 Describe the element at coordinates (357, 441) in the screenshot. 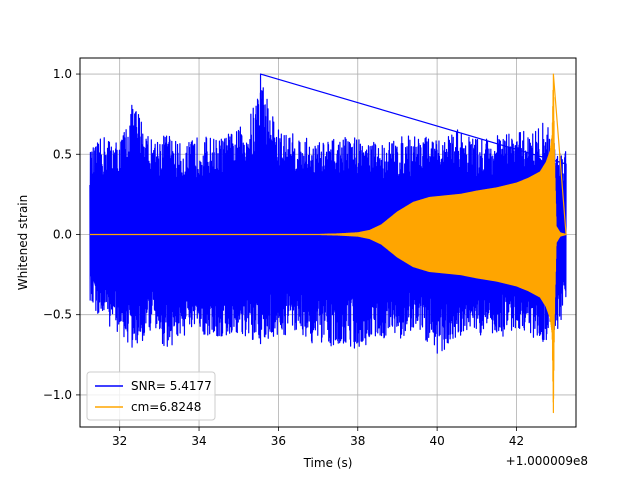

I see `x-tick-label: 38` at that location.